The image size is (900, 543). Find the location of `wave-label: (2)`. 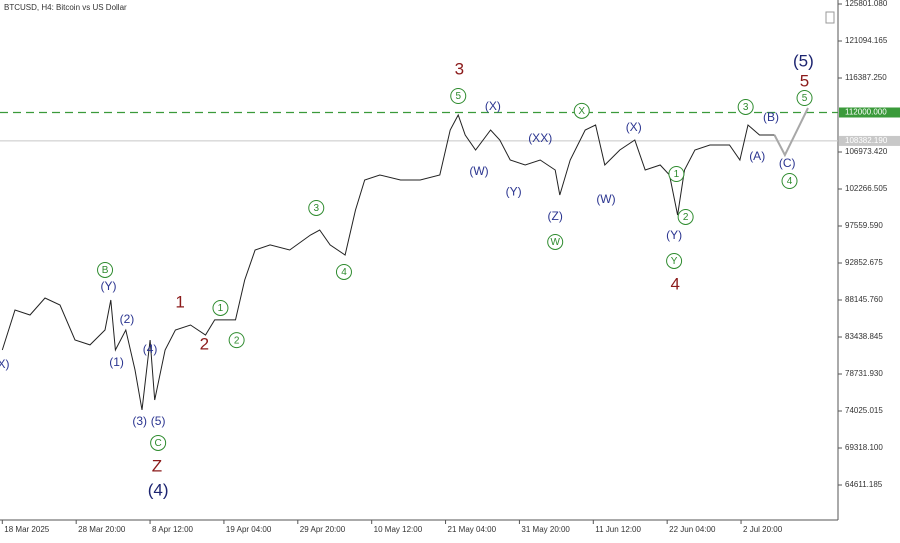

wave-label: (2) is located at coordinates (127, 319).